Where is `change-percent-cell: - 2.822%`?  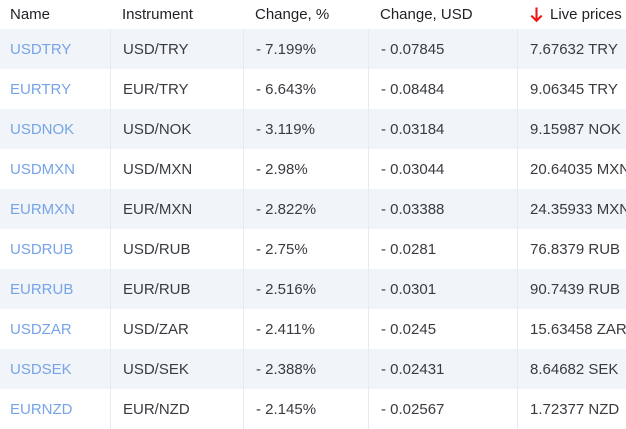 change-percent-cell: - 2.822% is located at coordinates (305, 209).